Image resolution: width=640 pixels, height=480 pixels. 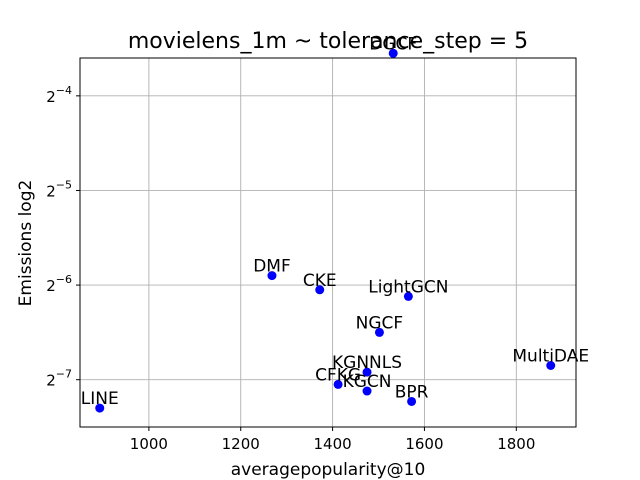 What do you see at coordinates (241, 444) in the screenshot?
I see `x-tick-label: 1200` at bounding box center [241, 444].